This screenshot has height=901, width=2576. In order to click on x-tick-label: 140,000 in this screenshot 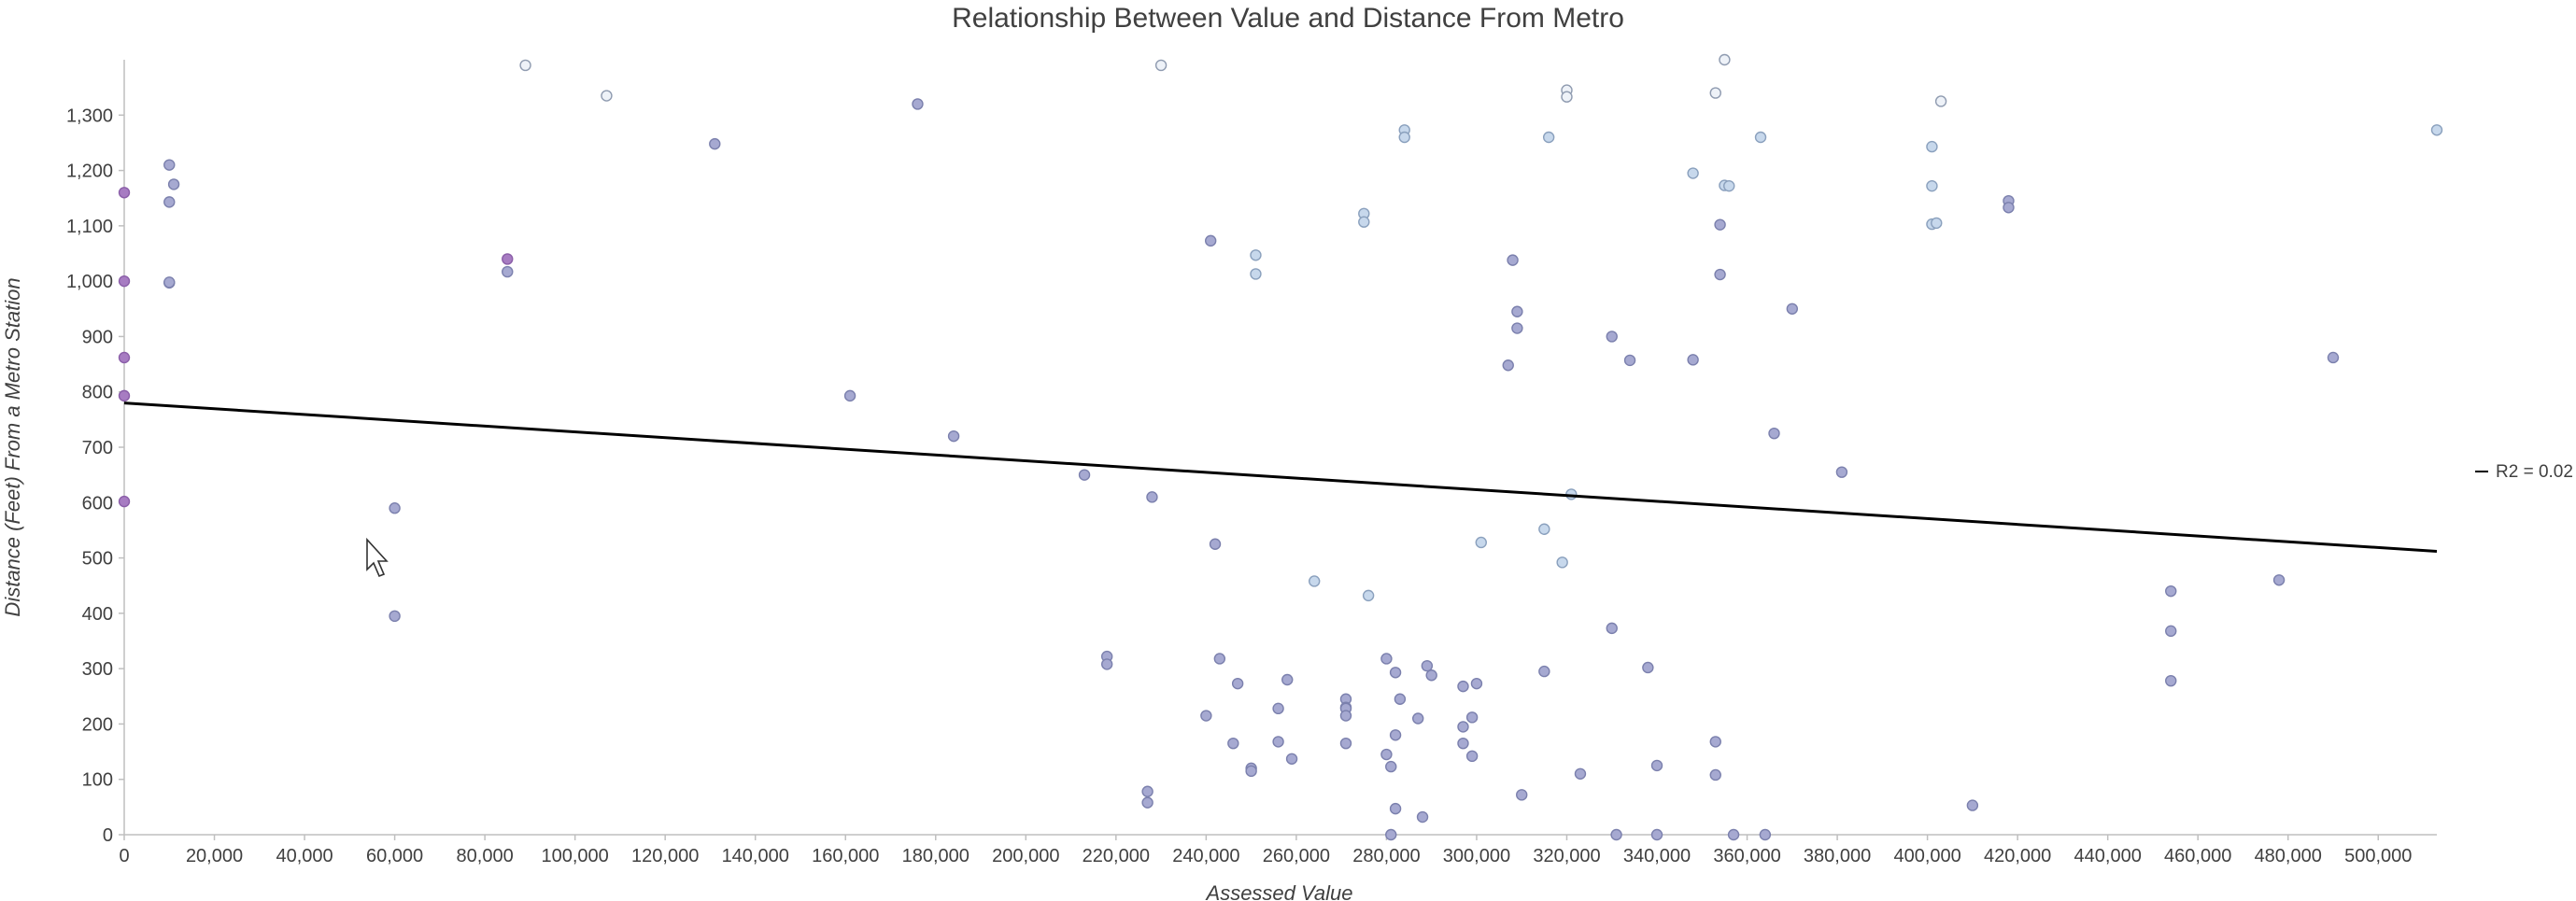, I will do `click(755, 856)`.